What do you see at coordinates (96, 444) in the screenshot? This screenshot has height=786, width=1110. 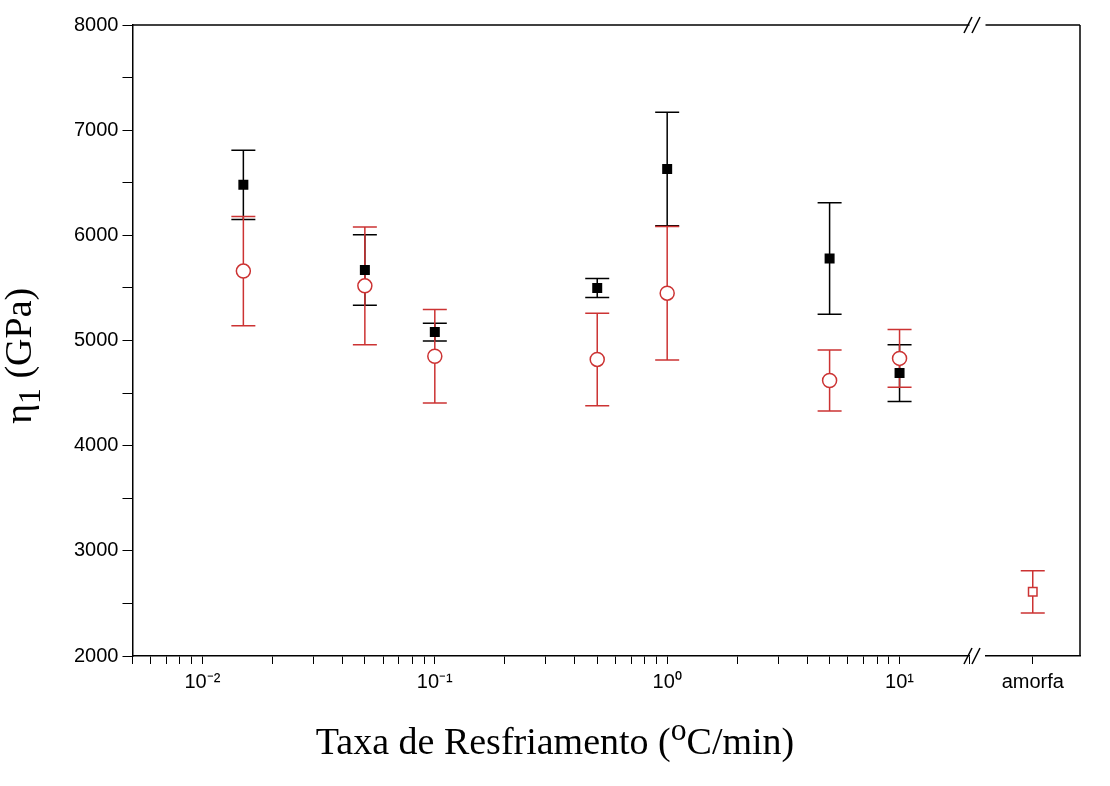 I see `y-tick-label: 4000` at bounding box center [96, 444].